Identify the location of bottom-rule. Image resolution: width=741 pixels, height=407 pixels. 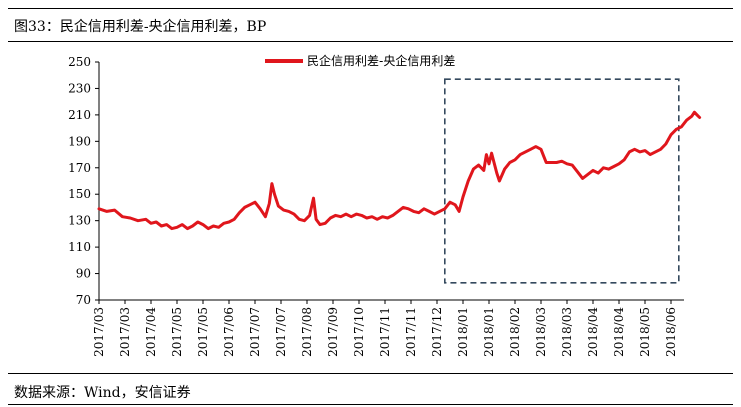
(370, 404).